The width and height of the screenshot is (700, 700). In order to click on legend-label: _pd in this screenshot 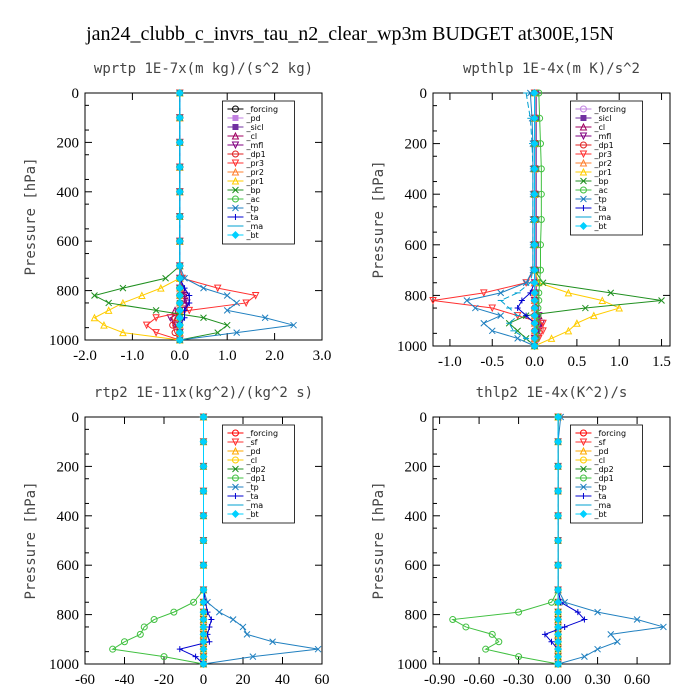, I will do `click(600, 451)`.